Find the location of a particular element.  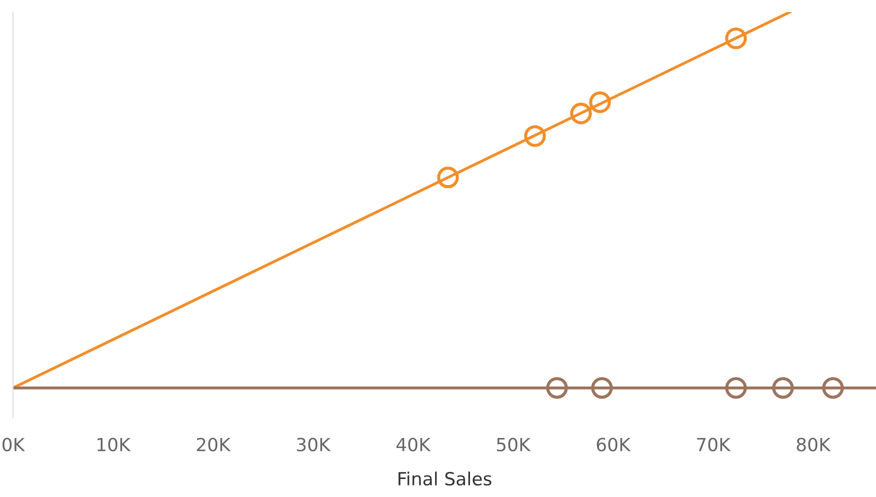

x-tick-label: 70K is located at coordinates (714, 445).